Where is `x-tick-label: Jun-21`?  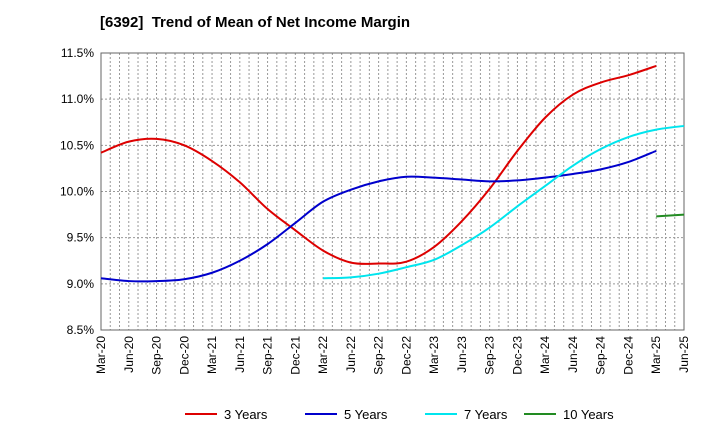 x-tick-label: Jun-21 is located at coordinates (240, 354).